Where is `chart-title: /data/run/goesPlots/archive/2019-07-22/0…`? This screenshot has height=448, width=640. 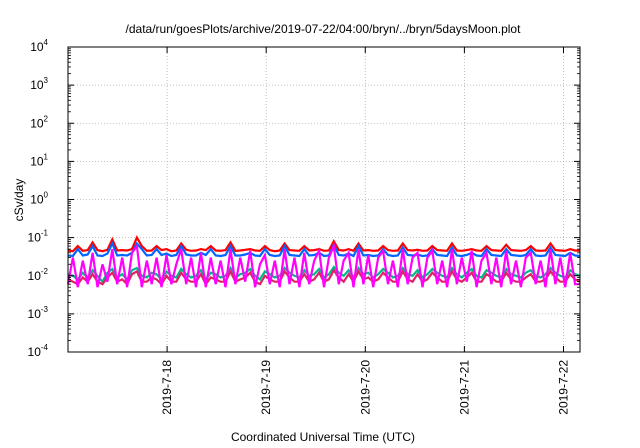
chart-title: /data/run/goesPlots/archive/2019-07-22/0… is located at coordinates (324, 29).